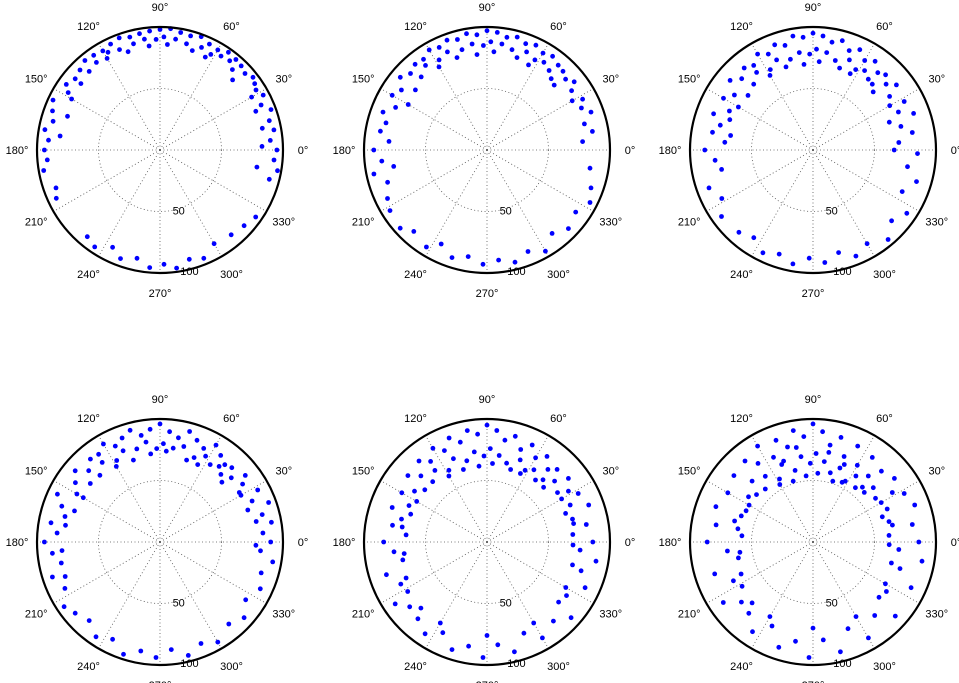 The image size is (959, 683). Describe the element at coordinates (88, 27) in the screenshot. I see `angle-label-120: 120°` at that location.